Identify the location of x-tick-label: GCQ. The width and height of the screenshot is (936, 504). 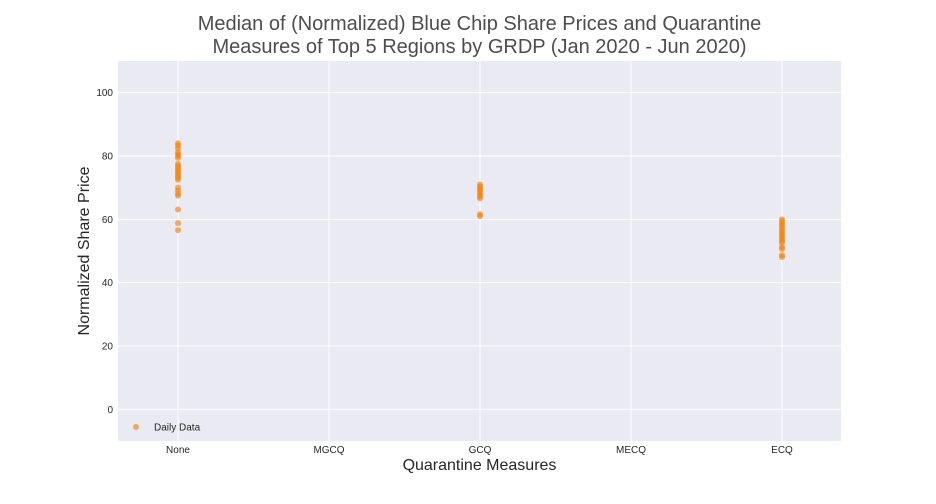
(480, 450).